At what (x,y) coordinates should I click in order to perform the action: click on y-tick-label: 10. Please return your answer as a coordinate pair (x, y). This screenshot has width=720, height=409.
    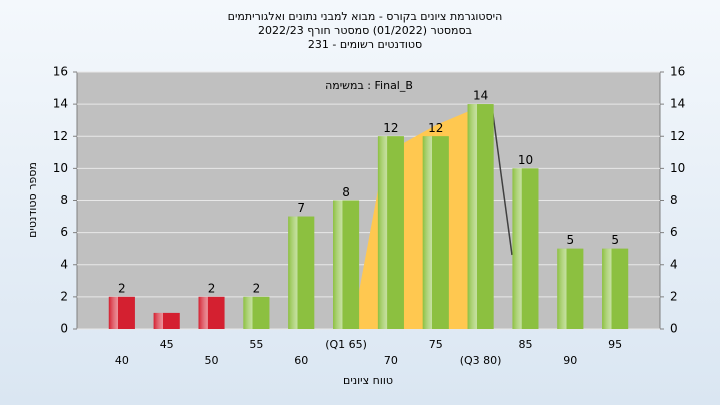
    Looking at the image, I should click on (60, 168).